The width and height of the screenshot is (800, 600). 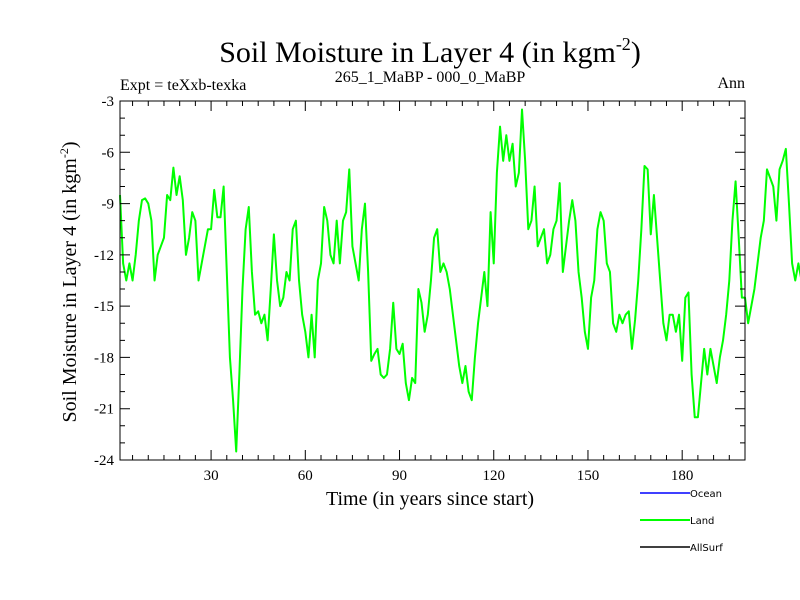 What do you see at coordinates (108, 205) in the screenshot?
I see `y-tick-label: -9` at bounding box center [108, 205].